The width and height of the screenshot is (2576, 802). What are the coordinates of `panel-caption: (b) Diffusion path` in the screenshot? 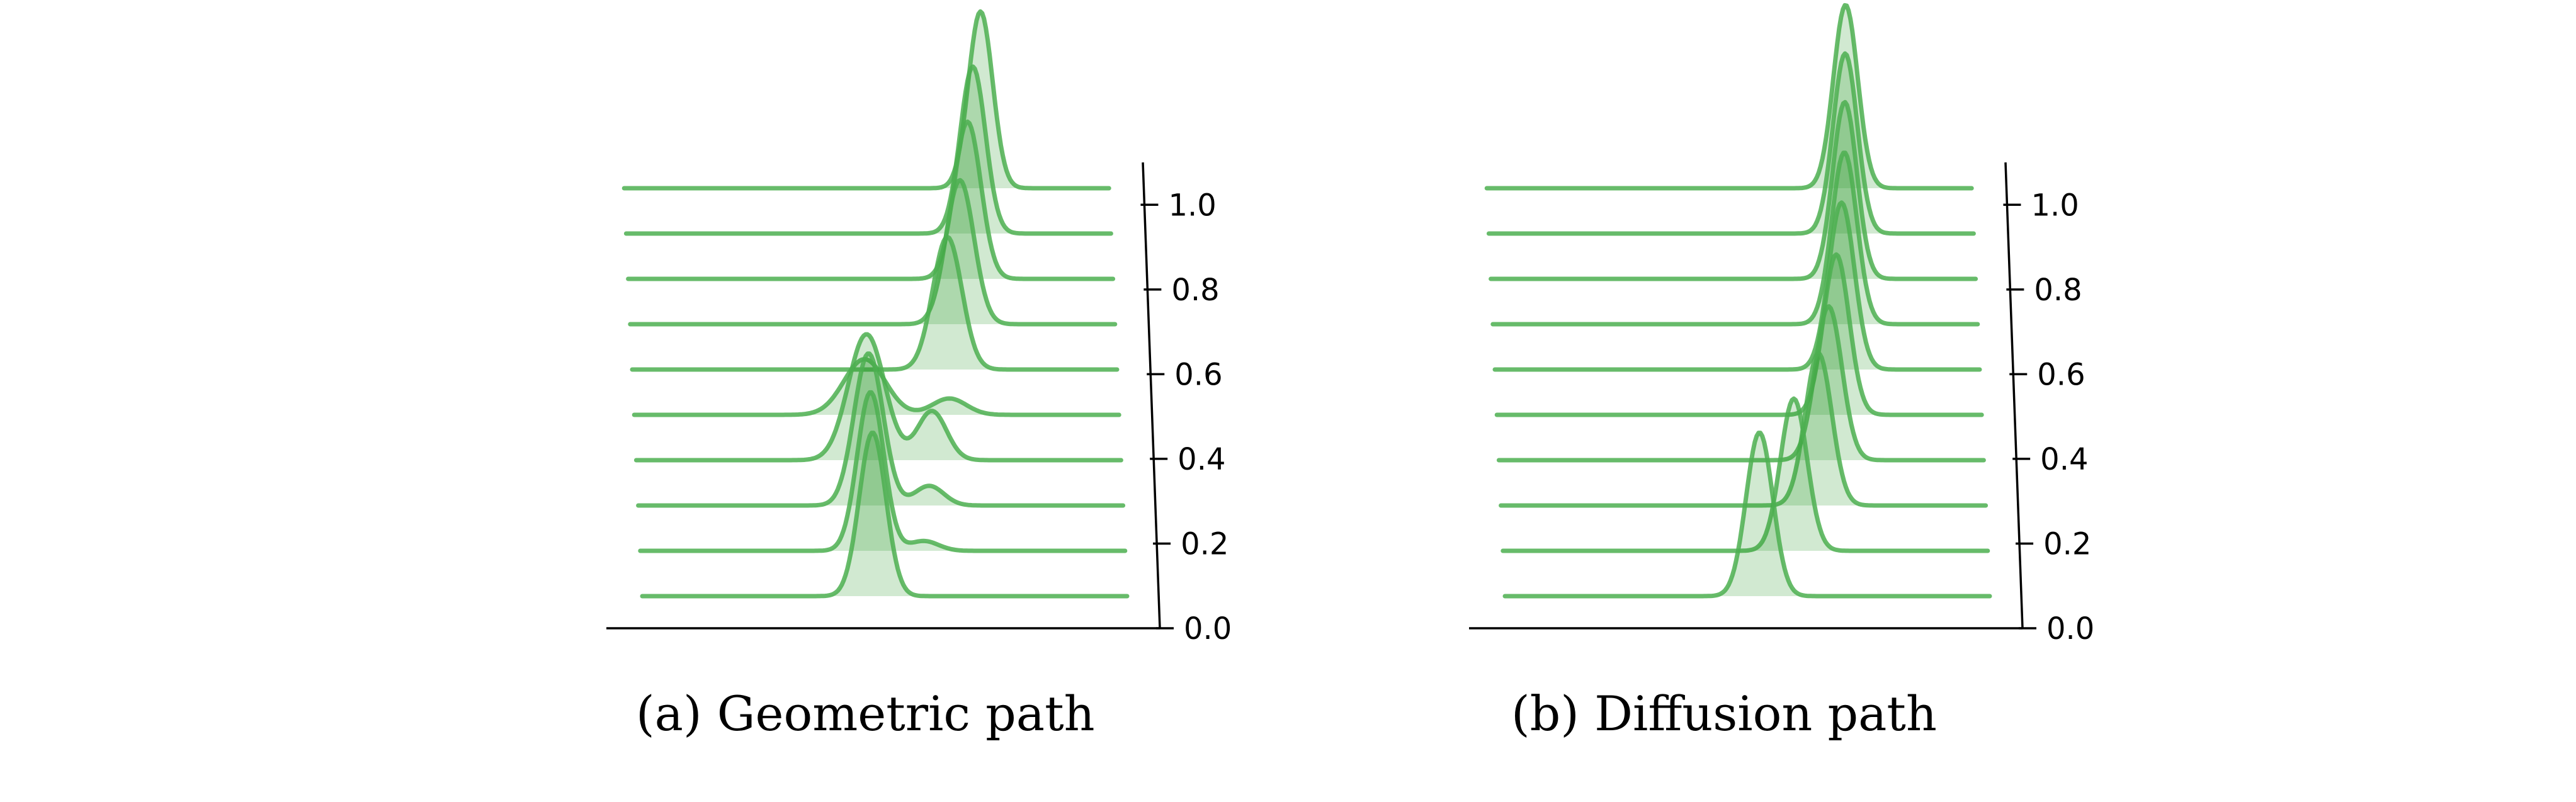 It's located at (1724, 714).